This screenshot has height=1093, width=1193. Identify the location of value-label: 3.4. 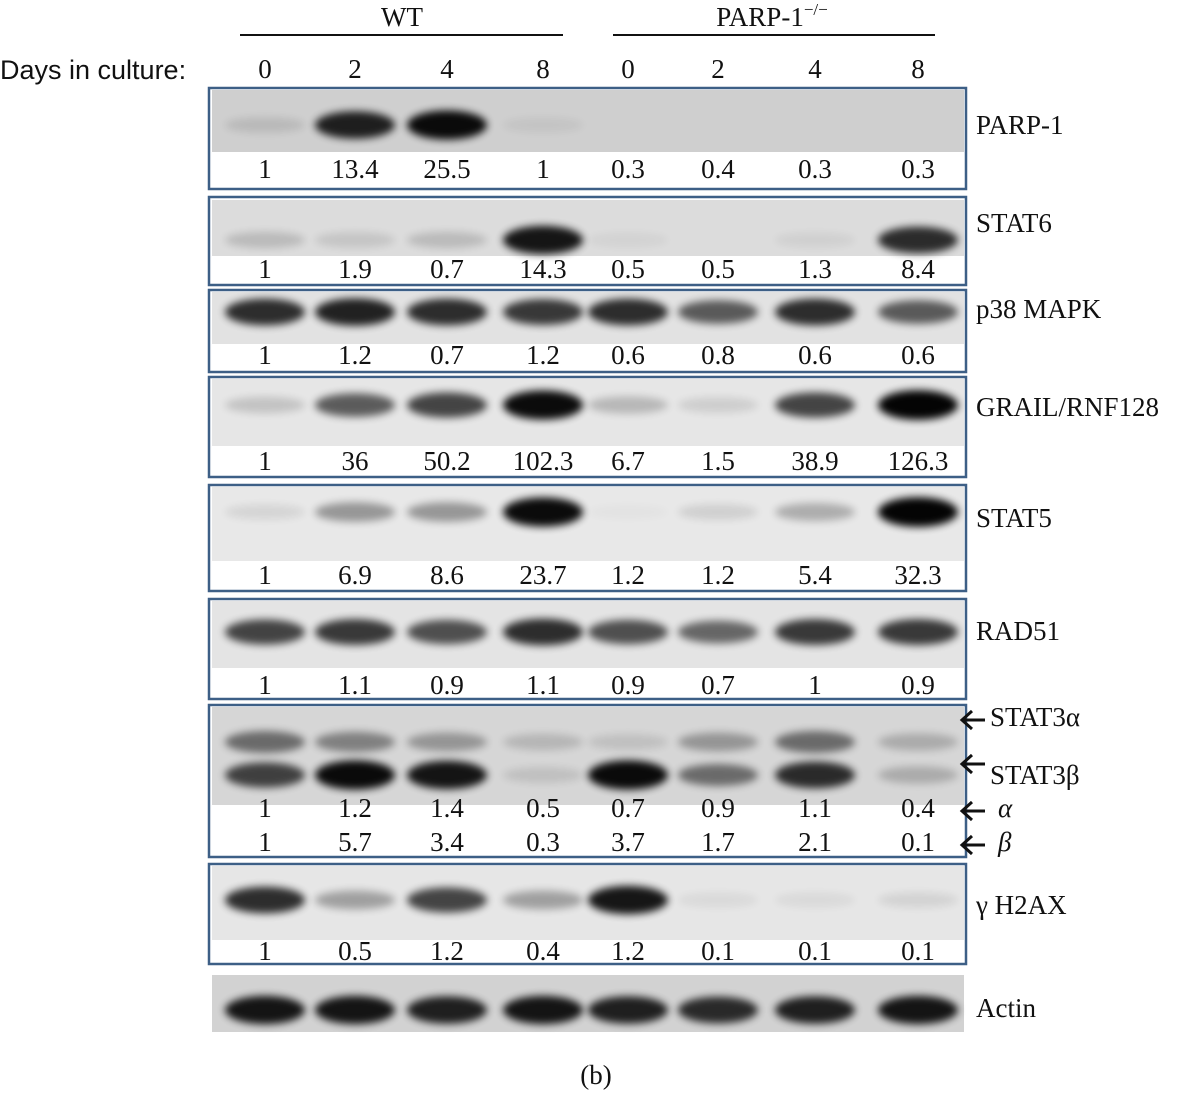
(447, 842).